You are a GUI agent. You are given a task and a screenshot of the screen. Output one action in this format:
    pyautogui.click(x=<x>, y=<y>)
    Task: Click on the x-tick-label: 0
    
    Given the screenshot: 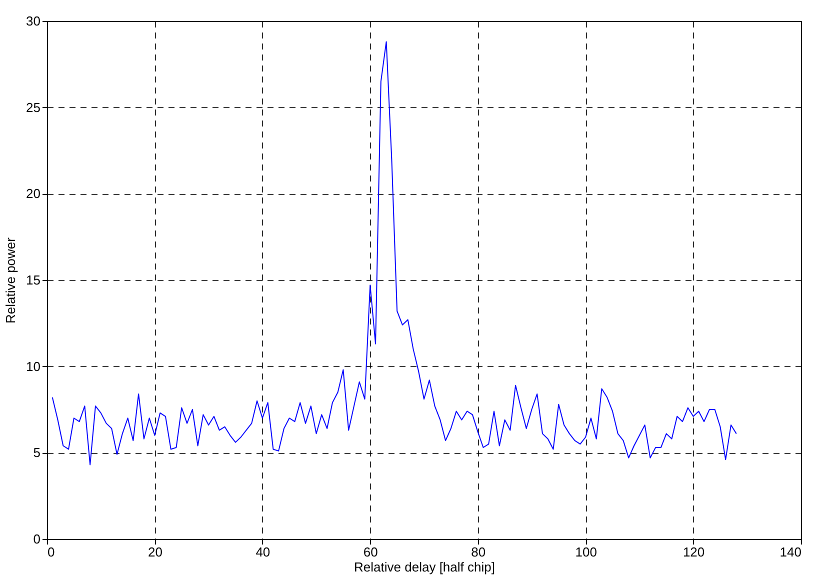 What is the action you would take?
    pyautogui.click(x=51, y=552)
    